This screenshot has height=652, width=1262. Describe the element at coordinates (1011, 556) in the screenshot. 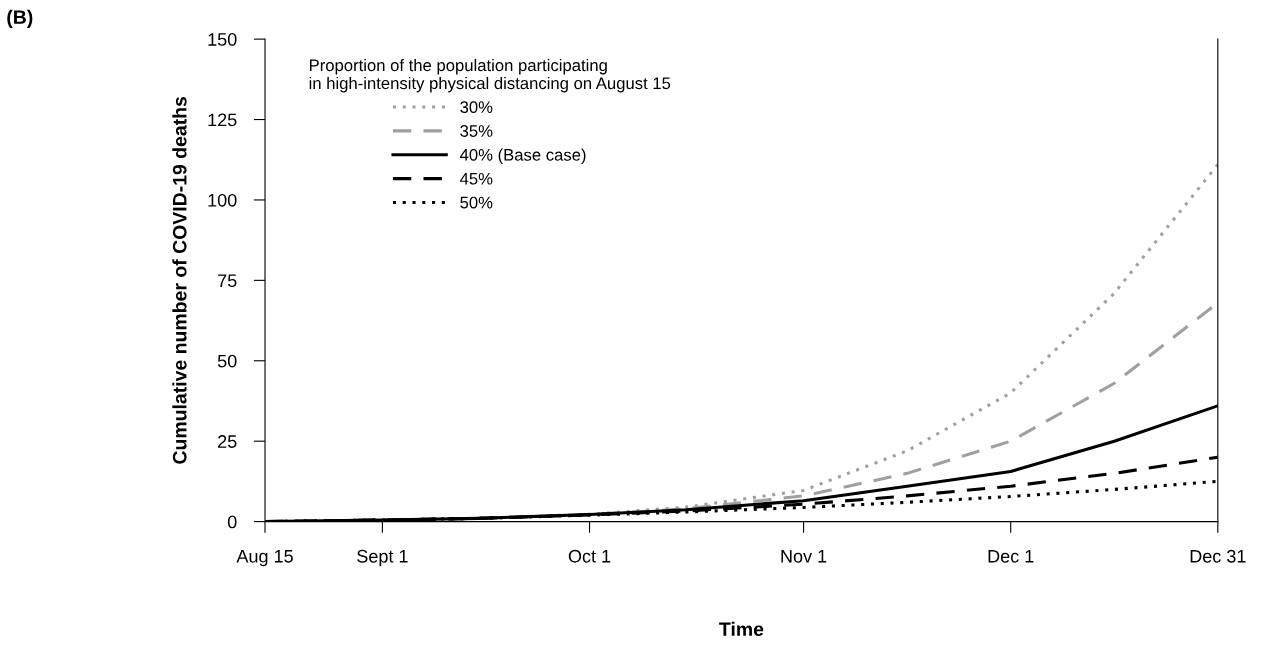

I see `x-tick-label: Dec 1` at that location.